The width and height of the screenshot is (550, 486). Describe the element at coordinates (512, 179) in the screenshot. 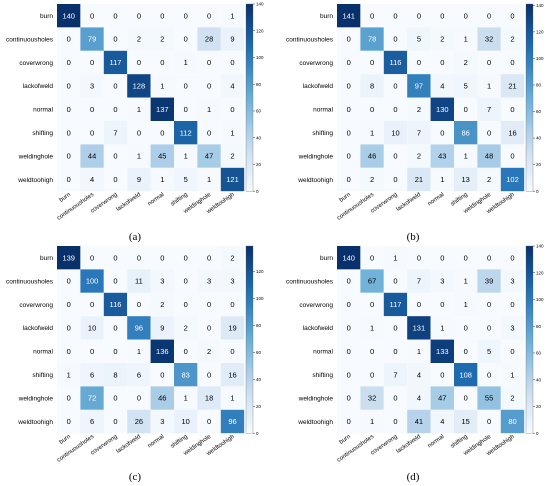

I see `cell-value: 102` at that location.